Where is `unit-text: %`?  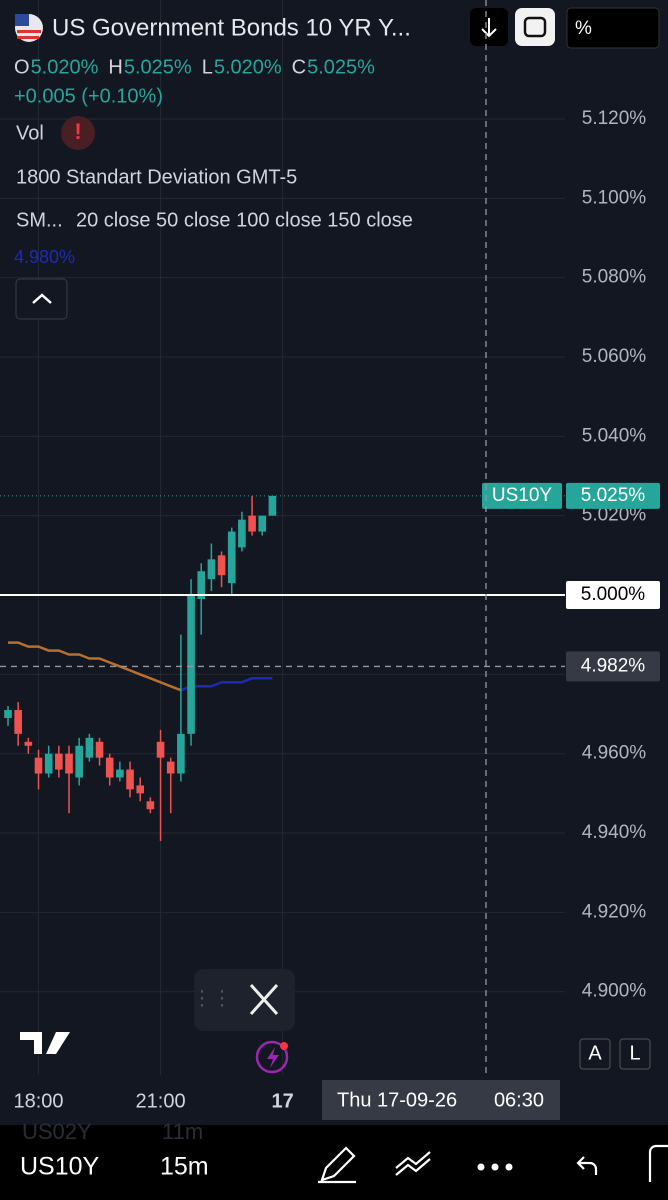 unit-text: % is located at coordinates (583, 28).